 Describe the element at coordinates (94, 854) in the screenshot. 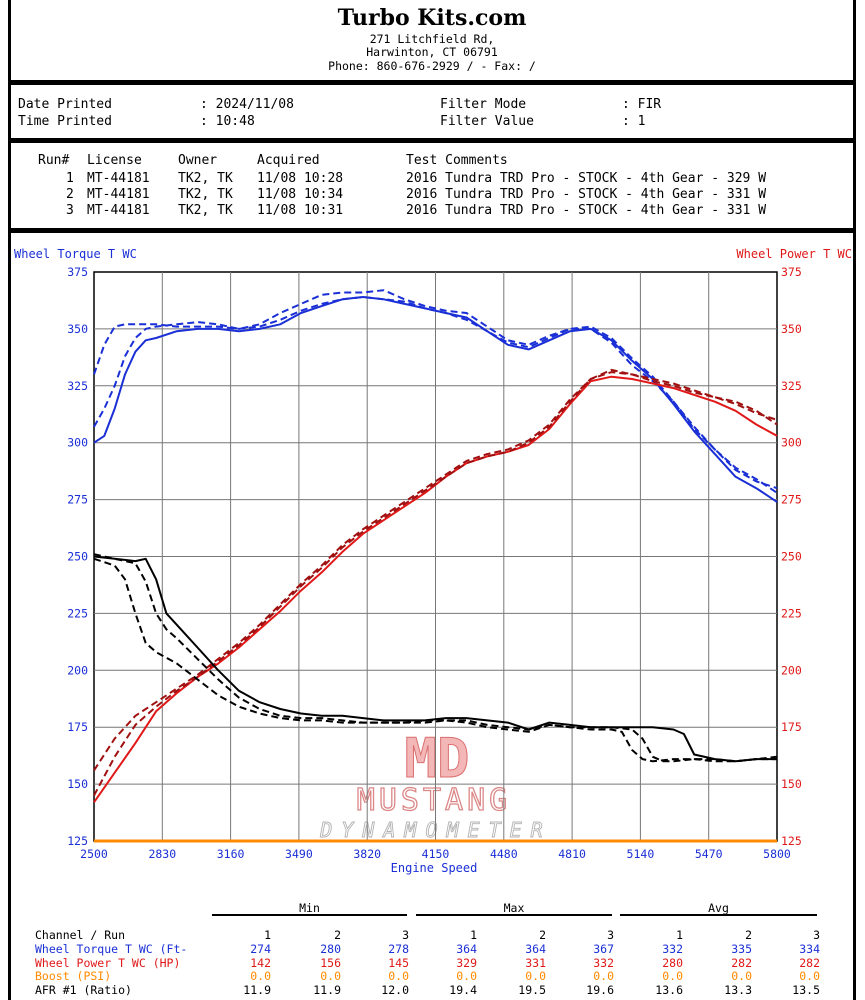

I see `x-tick-label: 2500` at that location.